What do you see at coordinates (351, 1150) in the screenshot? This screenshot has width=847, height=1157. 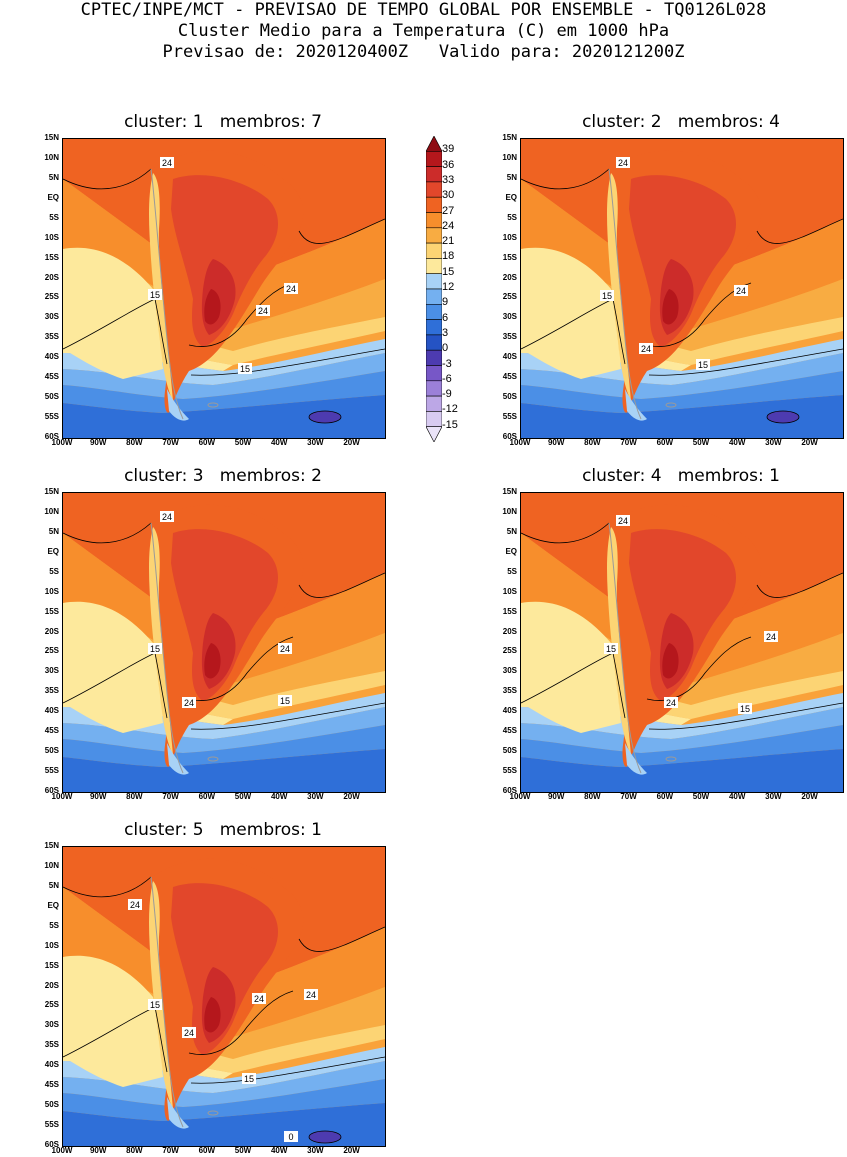 I see `longitude-tick-label: 20W` at bounding box center [351, 1150].